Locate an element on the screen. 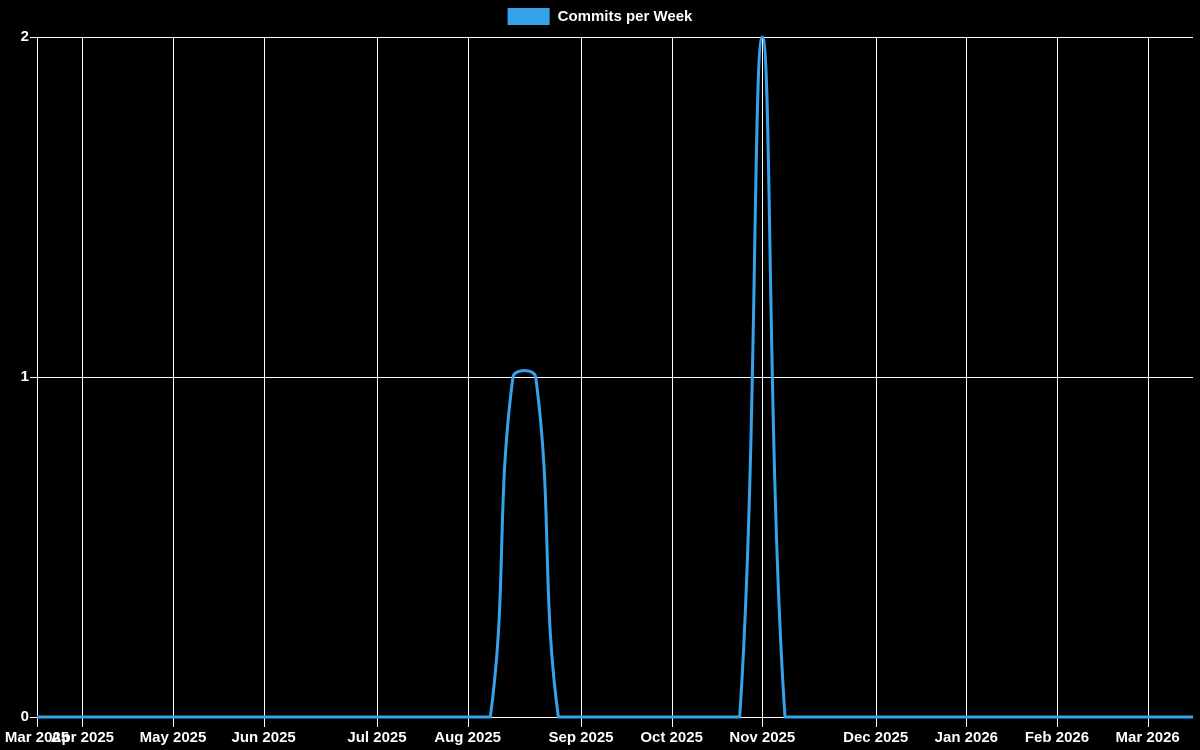  x-tick-label: Jan 2026 is located at coordinates (966, 737).